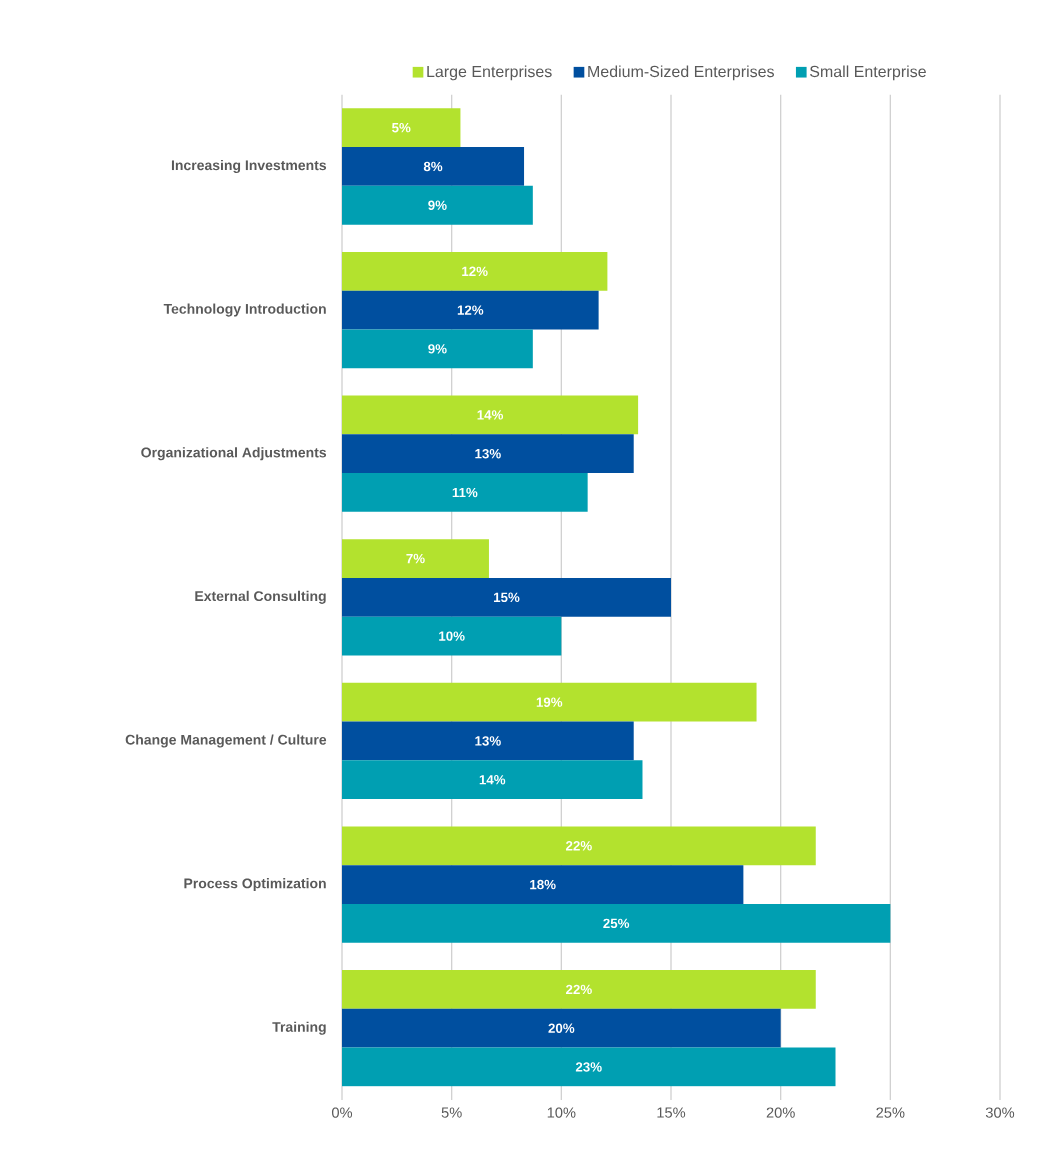  What do you see at coordinates (260, 597) in the screenshot?
I see `y-tick-label: External Consulting` at bounding box center [260, 597].